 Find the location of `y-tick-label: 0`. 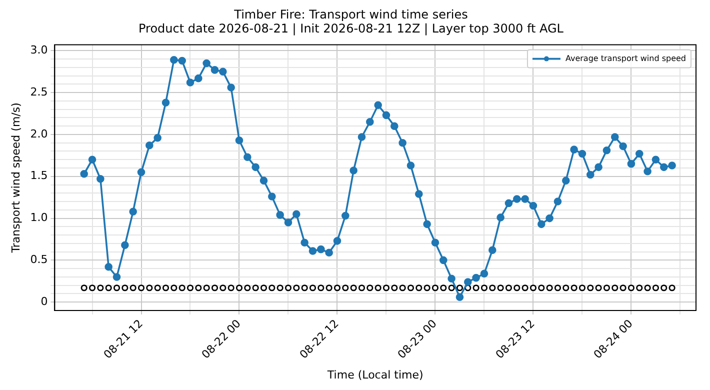

y-tick-label: 0 is located at coordinates (44, 301).